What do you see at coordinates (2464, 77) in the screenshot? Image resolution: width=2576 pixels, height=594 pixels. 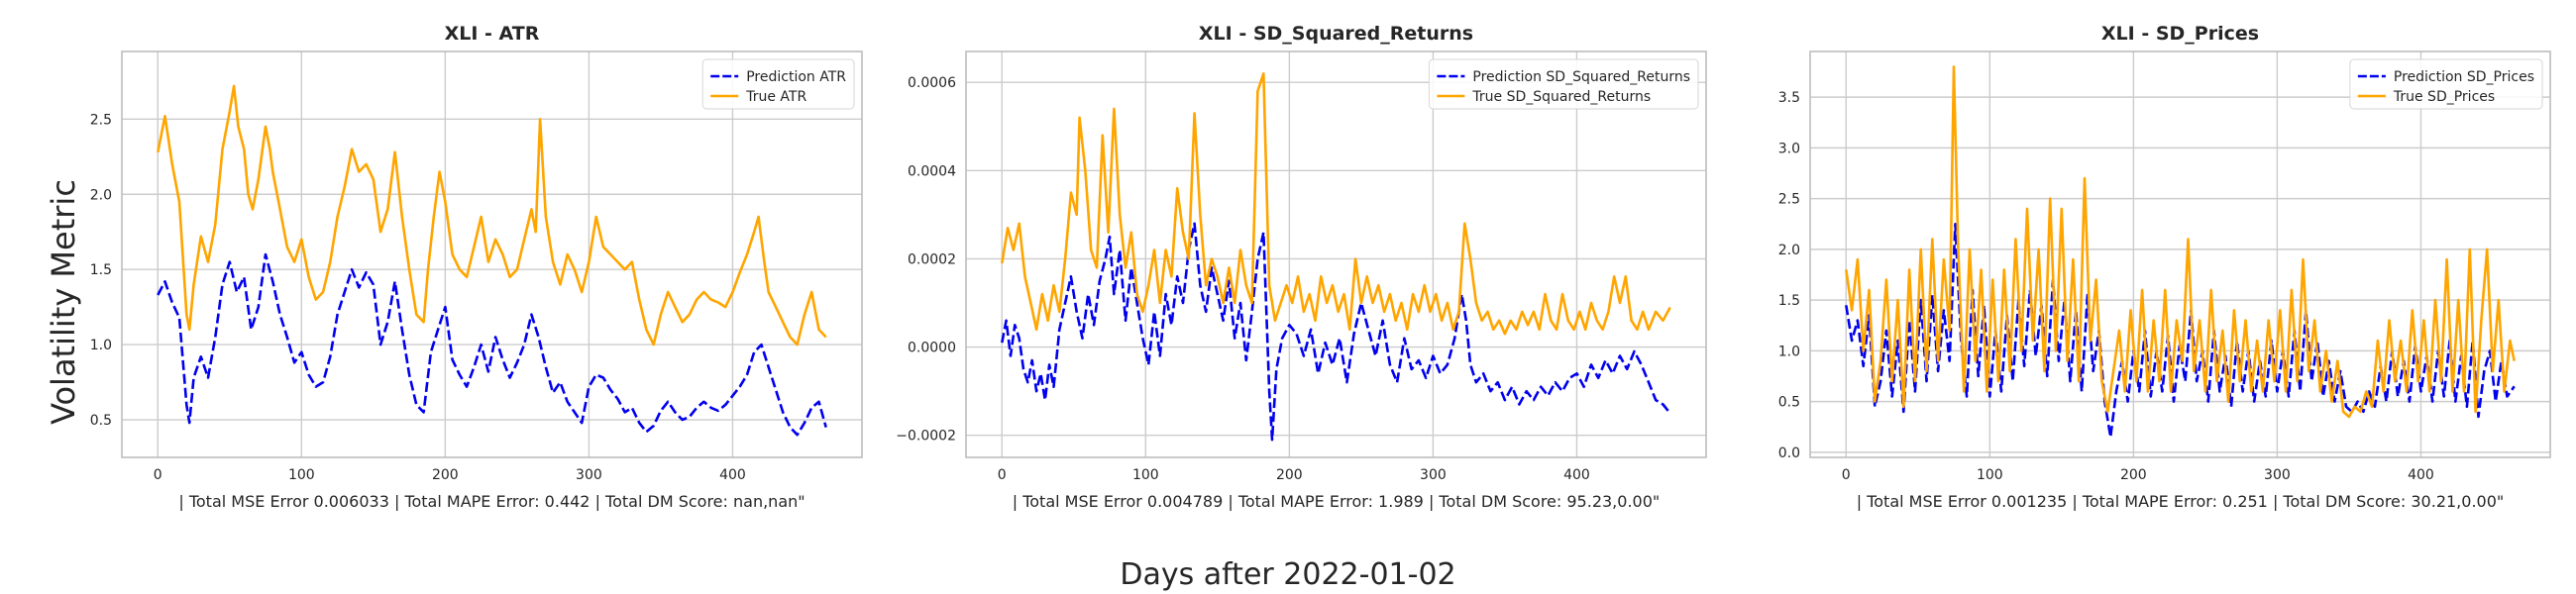 I see `legend-label: Prediction SD_Prices` at bounding box center [2464, 77].